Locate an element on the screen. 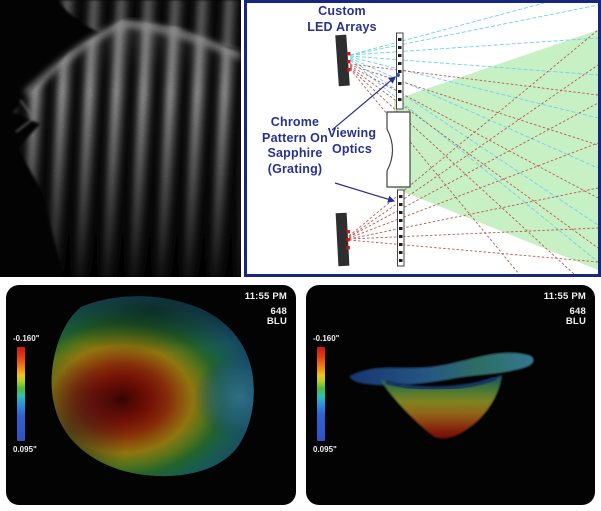 The image size is (601, 511). grating-label-line2: Pattern On is located at coordinates (295, 137).